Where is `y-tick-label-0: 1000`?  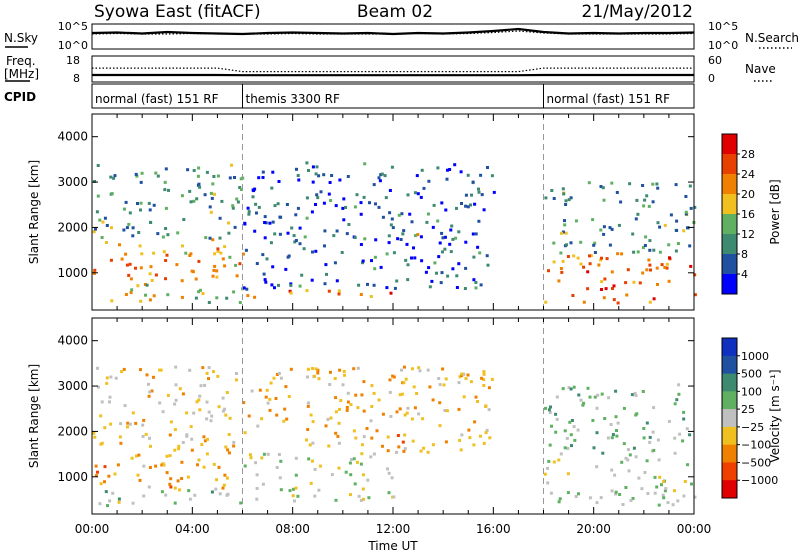 y-tick-label-0: 1000 is located at coordinates (72, 477).